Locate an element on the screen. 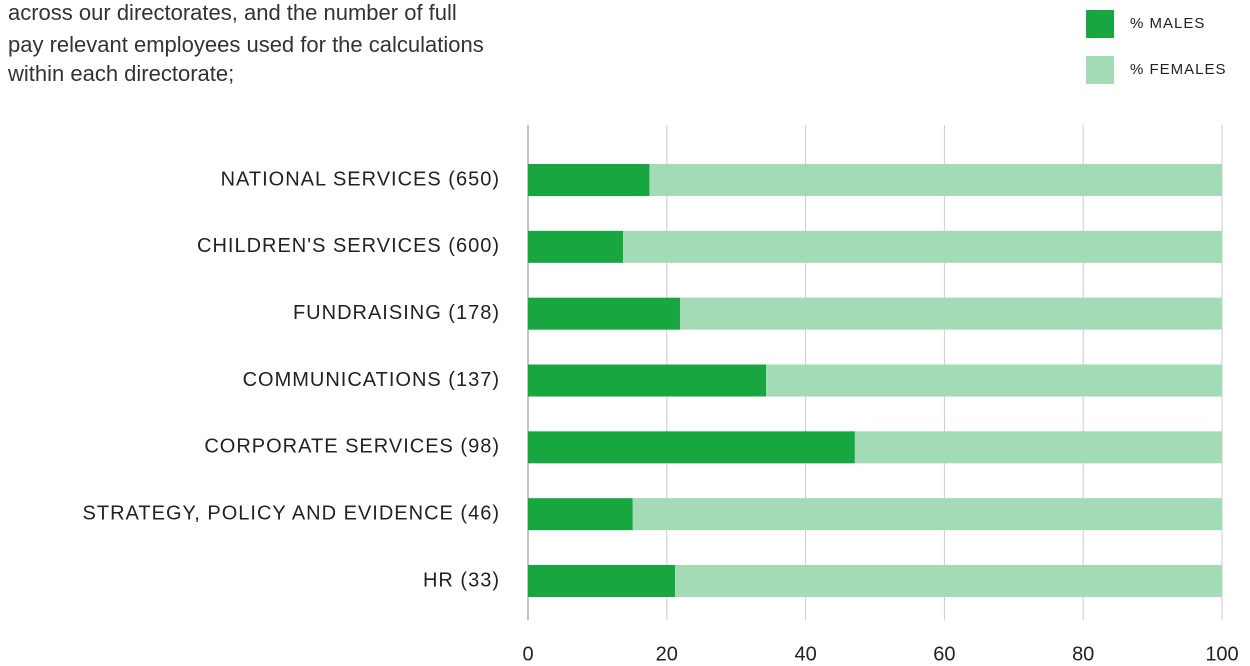  x-tick-label: 100 is located at coordinates (1221, 654).